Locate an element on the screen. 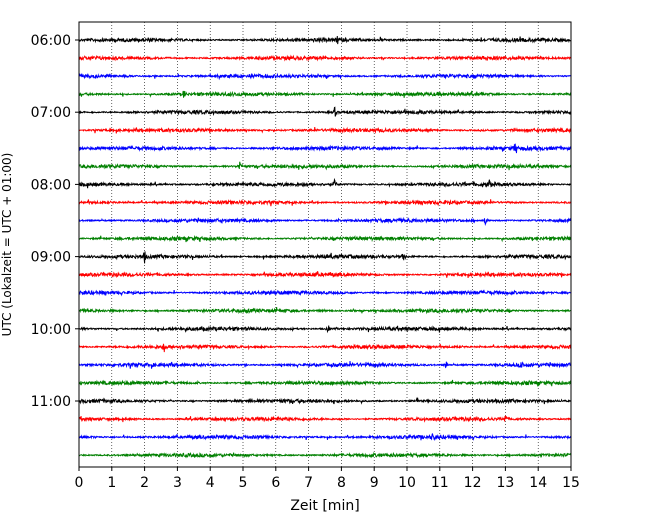 This screenshot has width=650, height=520. y-tick-label: 06:00 is located at coordinates (51, 41).